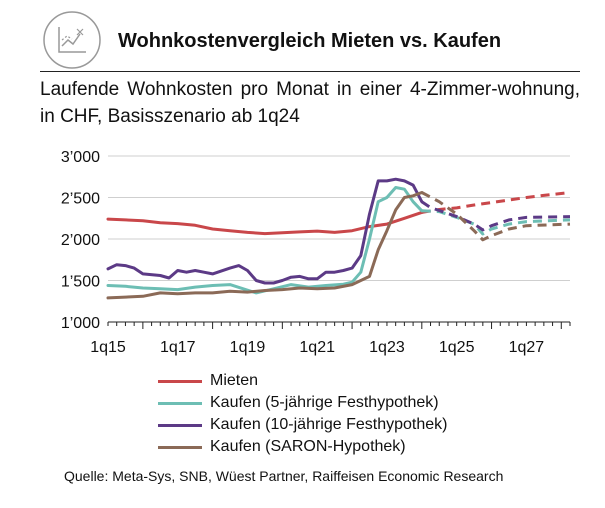  What do you see at coordinates (329, 424) in the screenshot?
I see `legend-label: Kaufen (10-jährige Festhypothek)` at bounding box center [329, 424].